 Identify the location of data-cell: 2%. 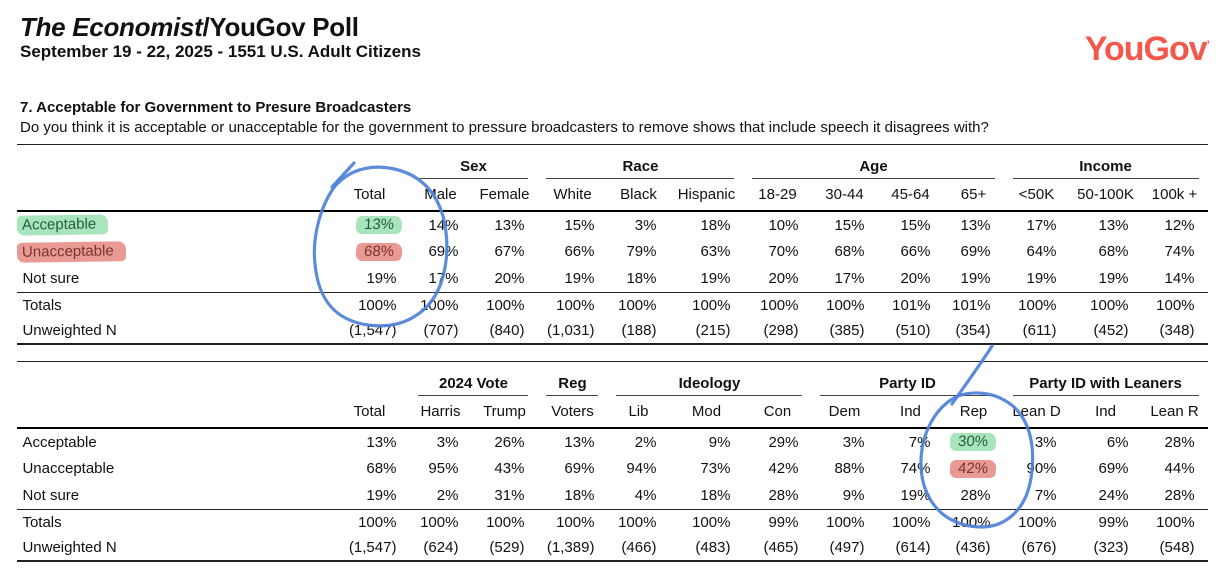
(638, 441).